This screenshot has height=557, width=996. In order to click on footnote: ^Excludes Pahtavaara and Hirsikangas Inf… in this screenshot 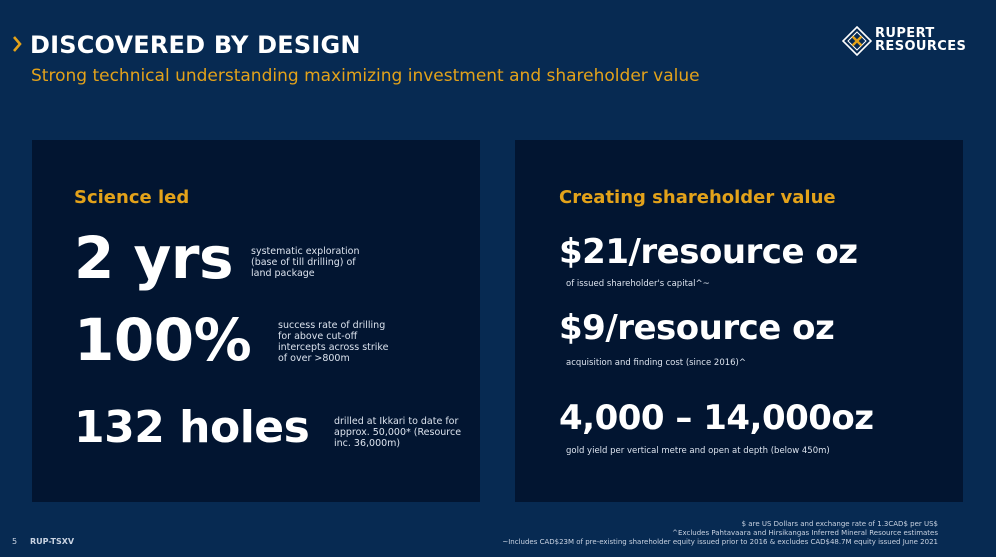, I will do `click(805, 533)`.